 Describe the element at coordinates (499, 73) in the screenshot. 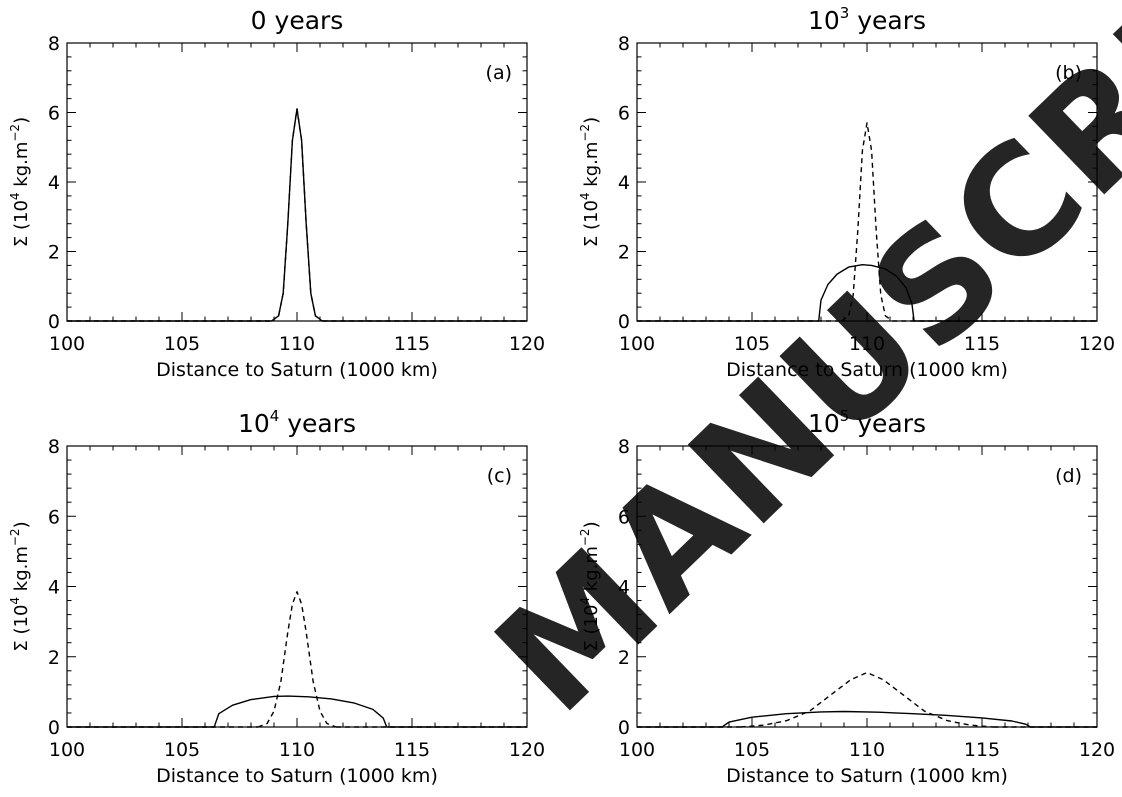

I see `panel-label: (a)` at that location.